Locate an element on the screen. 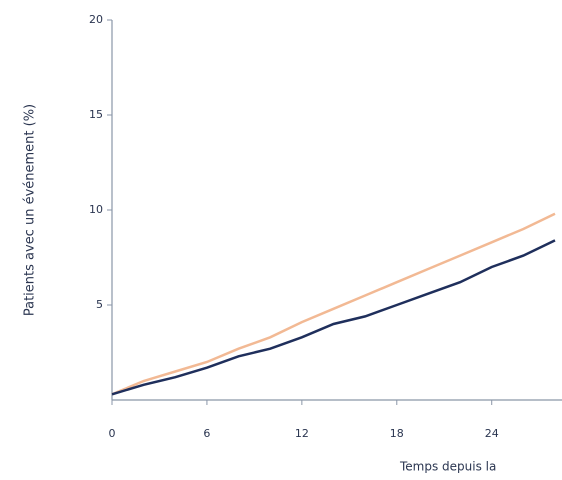  x-axis-title: Temps depuis la is located at coordinates (447, 467).